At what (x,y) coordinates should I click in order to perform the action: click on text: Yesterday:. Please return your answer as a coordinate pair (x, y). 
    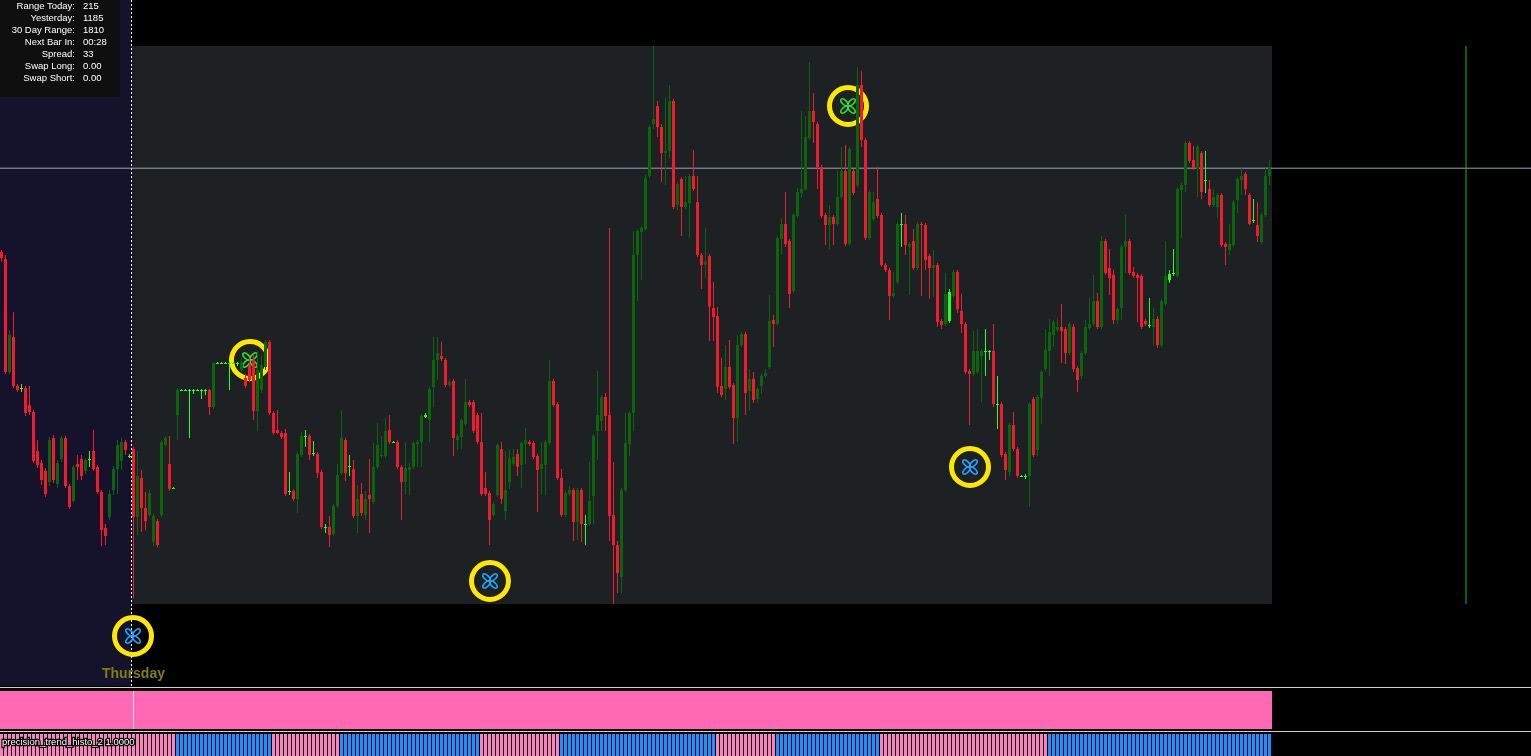
    Looking at the image, I should click on (52, 17).